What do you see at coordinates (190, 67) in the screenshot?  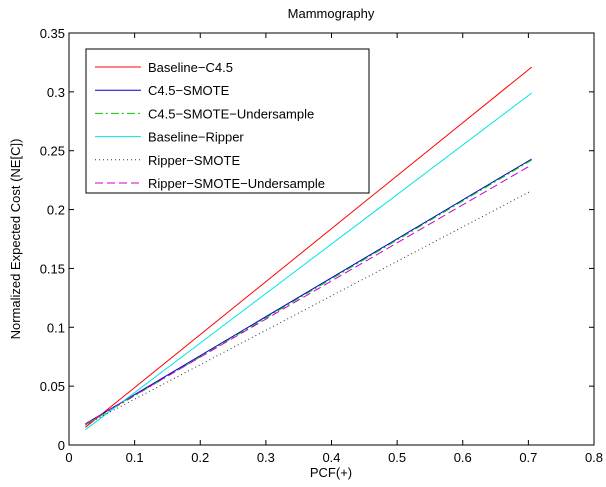 I see `legend-label: Baseline−C4.5` at bounding box center [190, 67].